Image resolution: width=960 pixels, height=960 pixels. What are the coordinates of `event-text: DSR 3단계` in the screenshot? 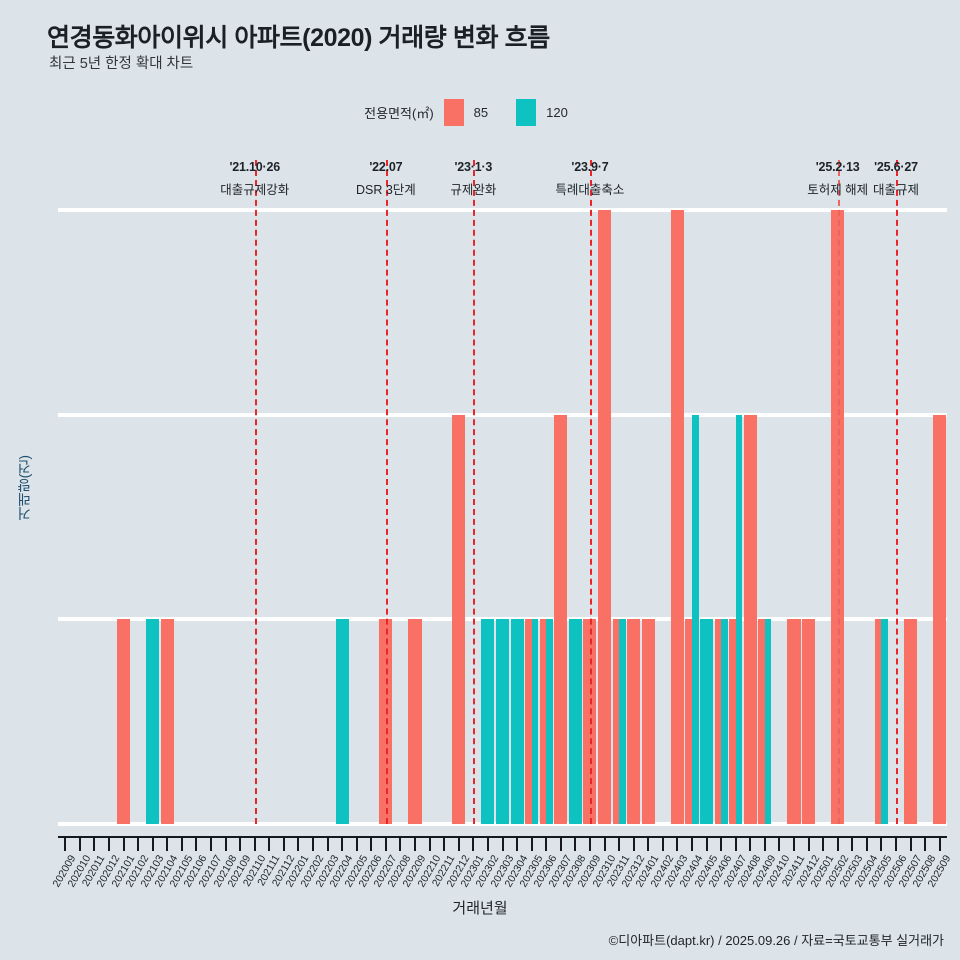 It's located at (385, 190).